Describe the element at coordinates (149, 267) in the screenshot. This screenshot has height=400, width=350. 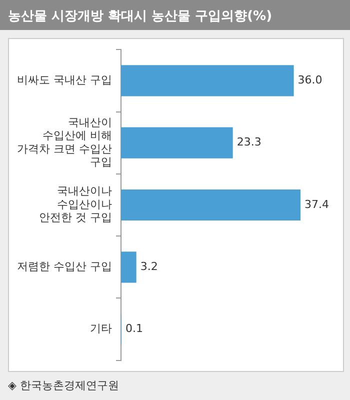
I see `data-label: 3.2` at that location.